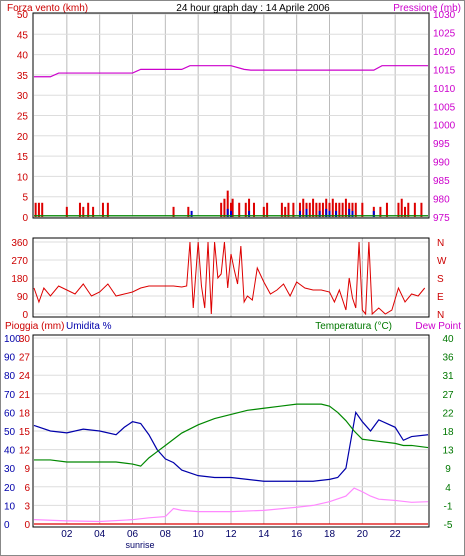 Image resolution: width=465 pixels, height=556 pixels. What do you see at coordinates (10, 395) in the screenshot?
I see `humidity-tick-label: 70` at bounding box center [10, 395].